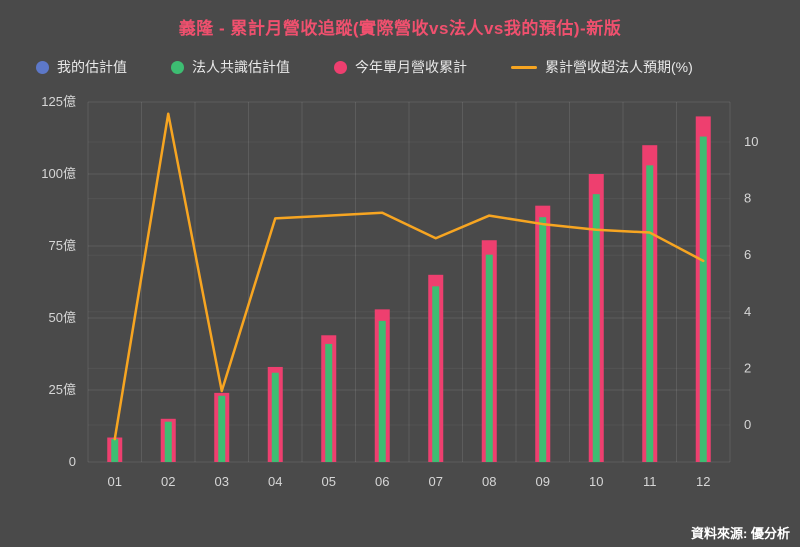 Image resolution: width=800 pixels, height=547 pixels. Describe the element at coordinates (411, 67) in the screenshot. I see `legend-label-monthly-cumulative: 今年單月營收累計` at that location.